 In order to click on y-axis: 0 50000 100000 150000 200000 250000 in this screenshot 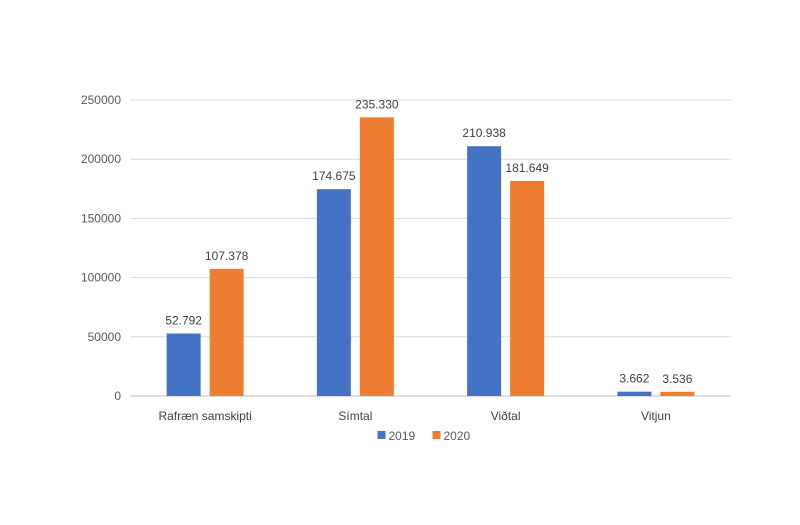, I will do `click(101, 248)`.